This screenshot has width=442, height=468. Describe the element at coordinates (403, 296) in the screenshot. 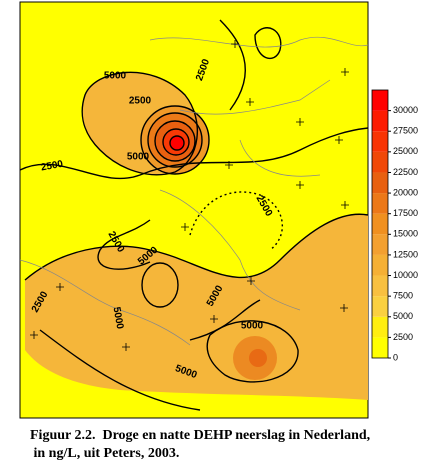

I see `colorbar-label: 7500` at that location.